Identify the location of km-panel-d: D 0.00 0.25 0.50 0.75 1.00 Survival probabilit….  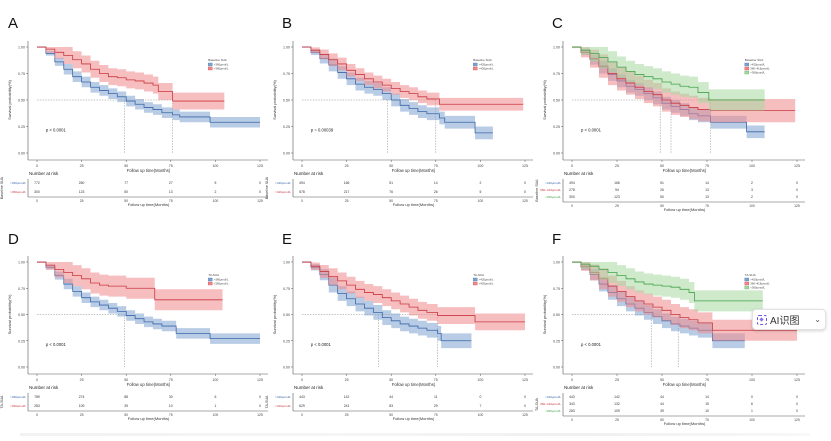
(134, 326).